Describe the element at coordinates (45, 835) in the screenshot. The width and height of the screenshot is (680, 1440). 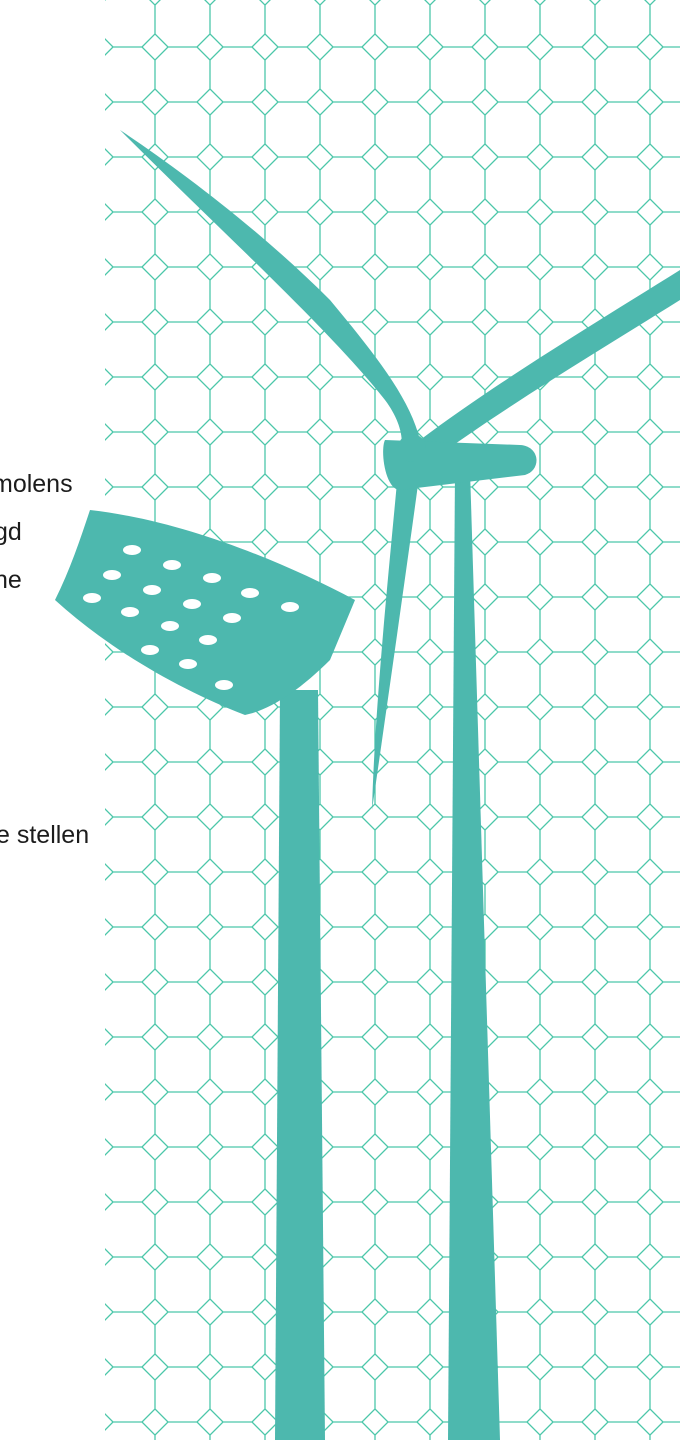
I see `text-fragment: e stellen` at that location.